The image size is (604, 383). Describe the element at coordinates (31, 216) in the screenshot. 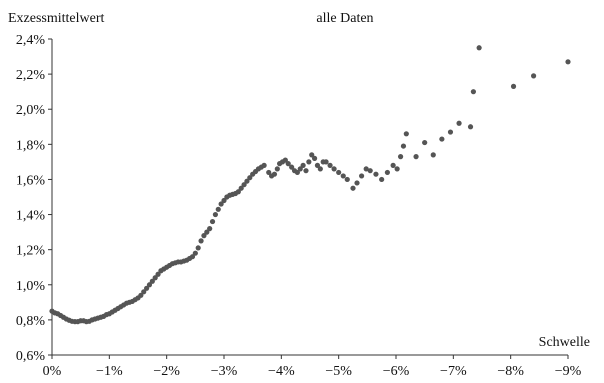

I see `y-tick-label: 1,4%` at that location.